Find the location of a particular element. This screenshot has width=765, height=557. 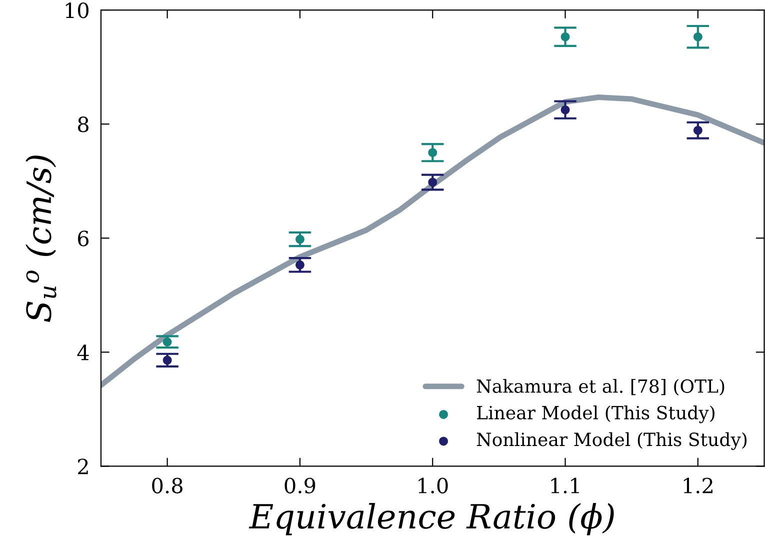

y-tick-label: 8 is located at coordinates (83, 124).